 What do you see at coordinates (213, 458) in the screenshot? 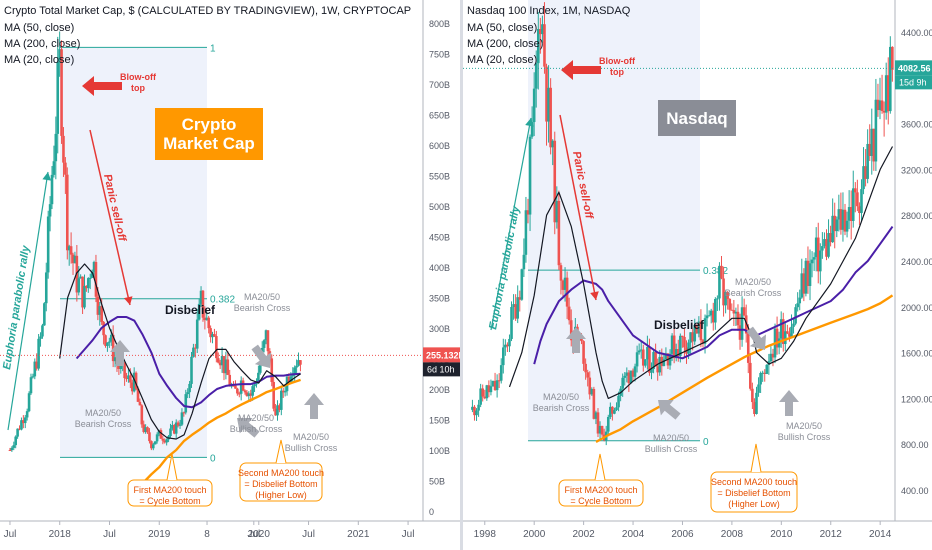
I see `fib-level-label: 0` at bounding box center [213, 458].